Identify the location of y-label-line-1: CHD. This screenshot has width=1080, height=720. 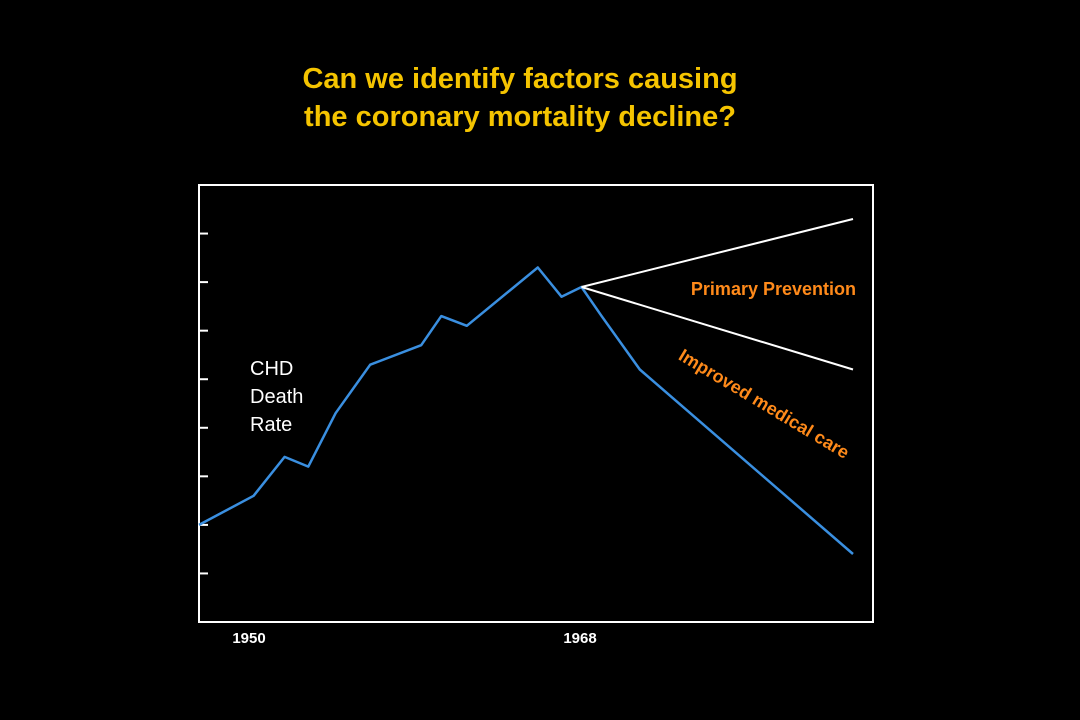
(271, 369).